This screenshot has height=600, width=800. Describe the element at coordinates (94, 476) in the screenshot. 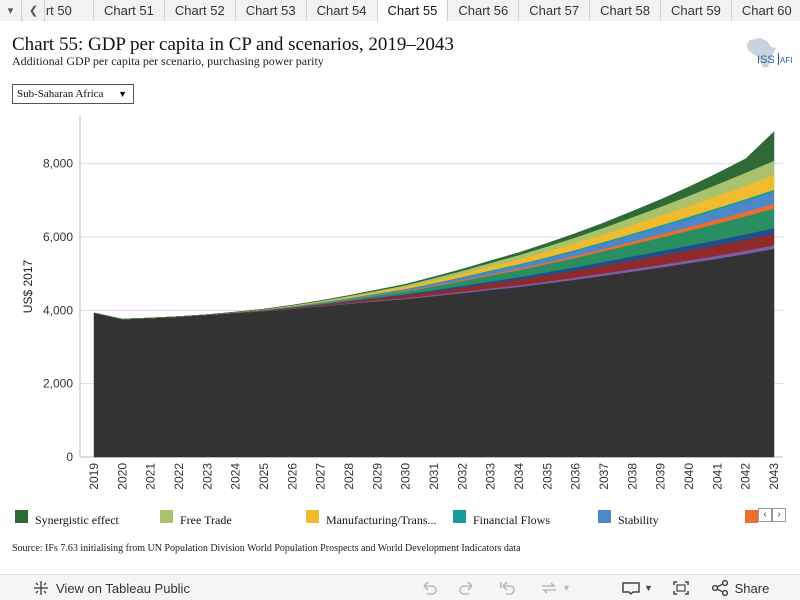

I see `x-tick-label: 2019` at that location.